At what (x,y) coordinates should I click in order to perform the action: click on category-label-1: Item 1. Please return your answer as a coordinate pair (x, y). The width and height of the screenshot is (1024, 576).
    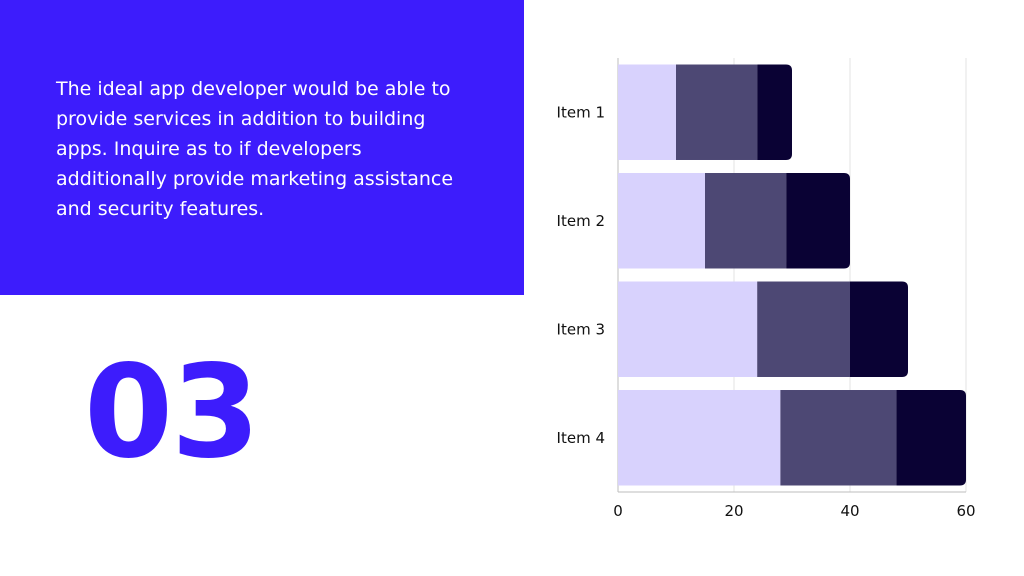
    Looking at the image, I should click on (581, 112).